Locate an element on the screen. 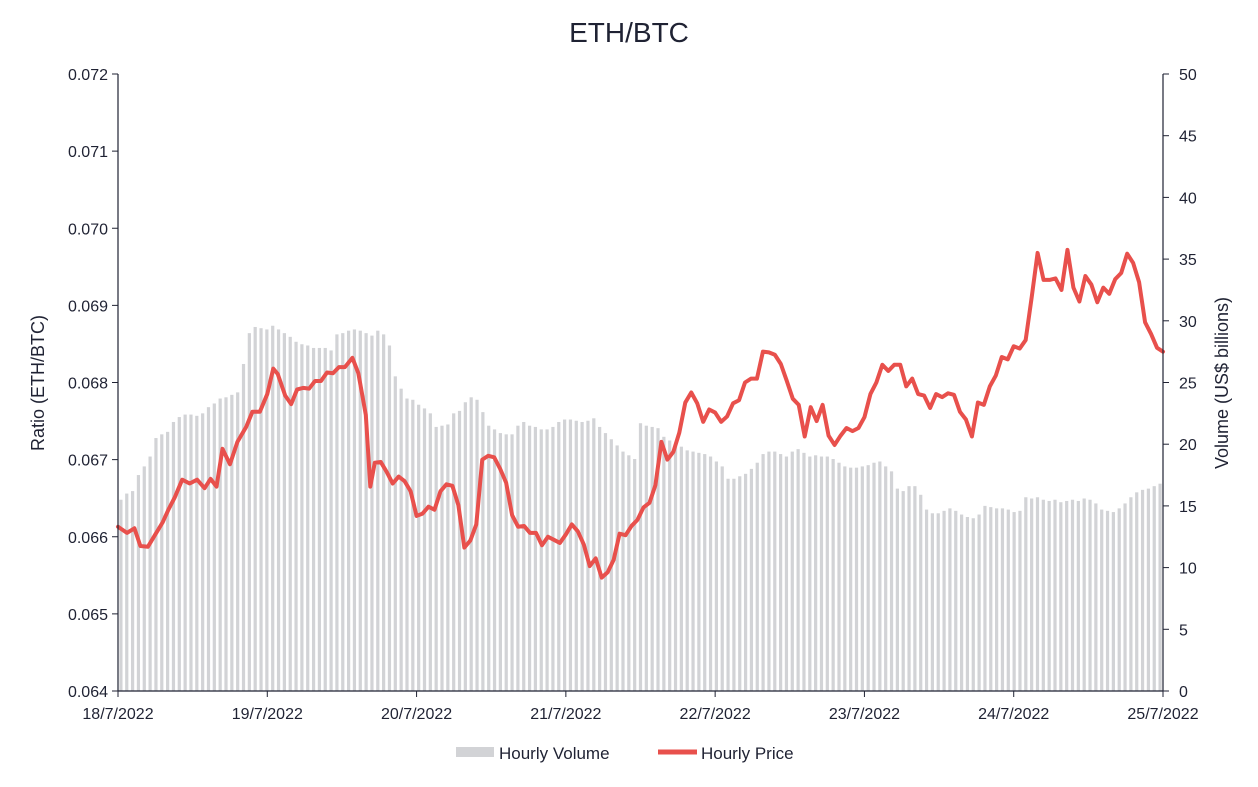 This screenshot has height=787, width=1258. y-right-tick-label: 30 is located at coordinates (1188, 322).